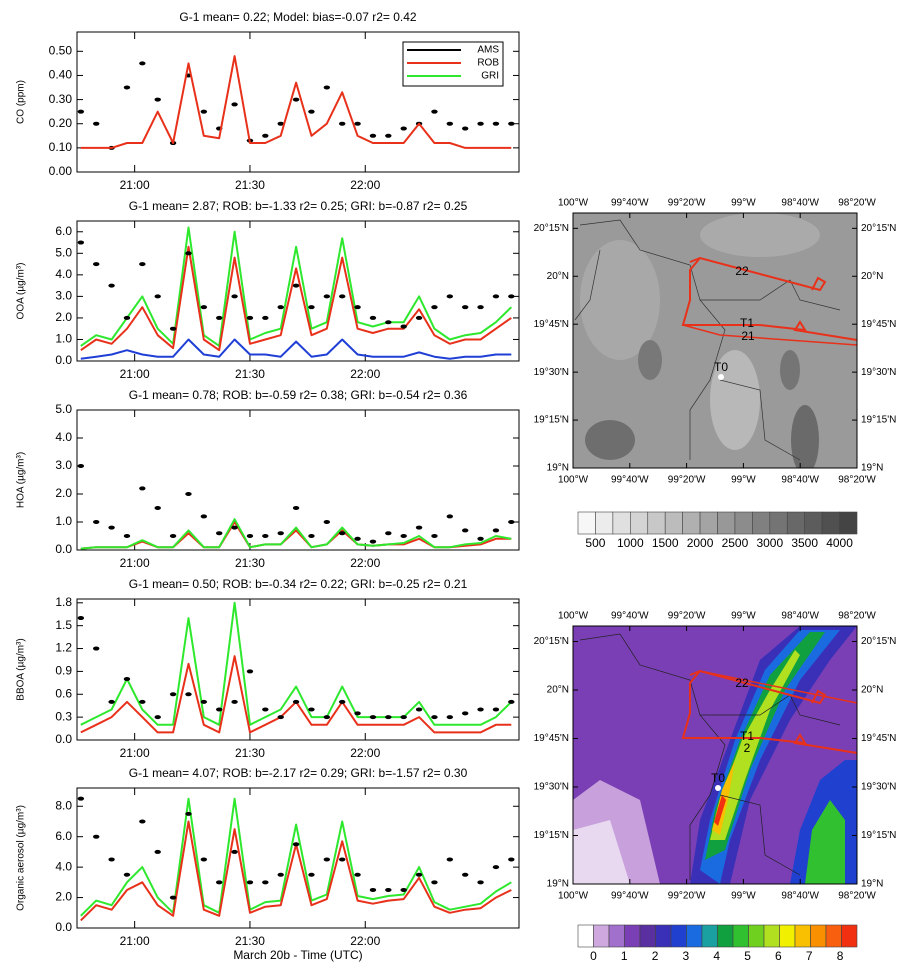  Describe the element at coordinates (21, 102) in the screenshot. I see `y-axis-label: CO (ppm)` at that location.